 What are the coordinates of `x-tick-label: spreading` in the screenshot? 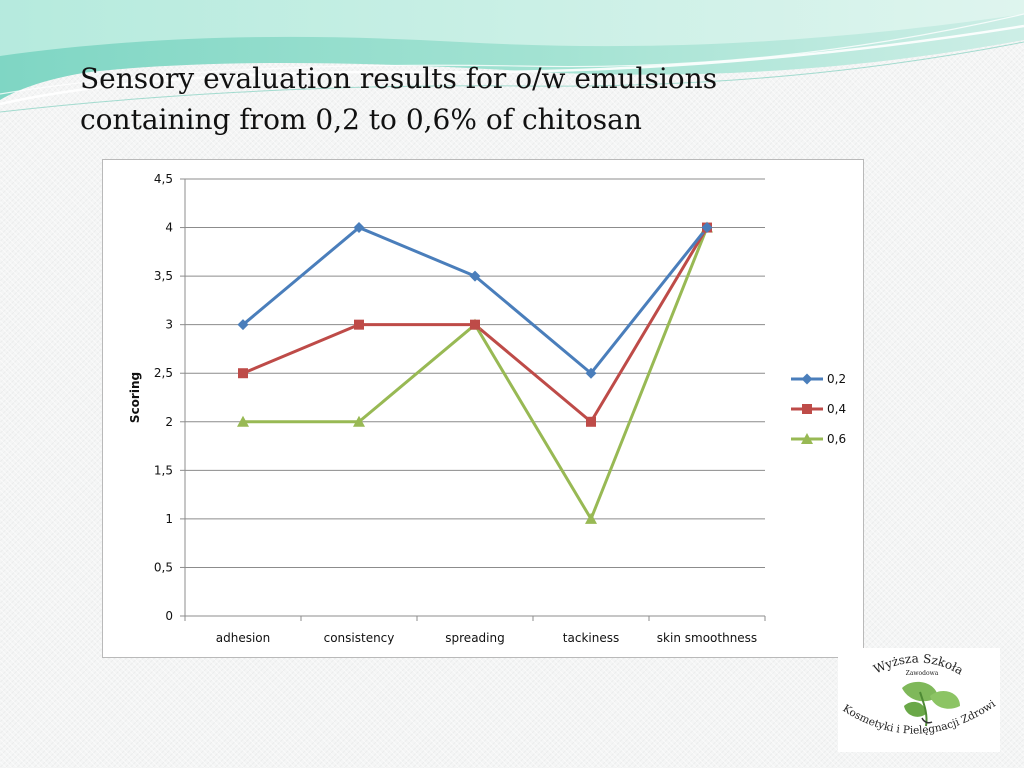 It's located at (474, 638).